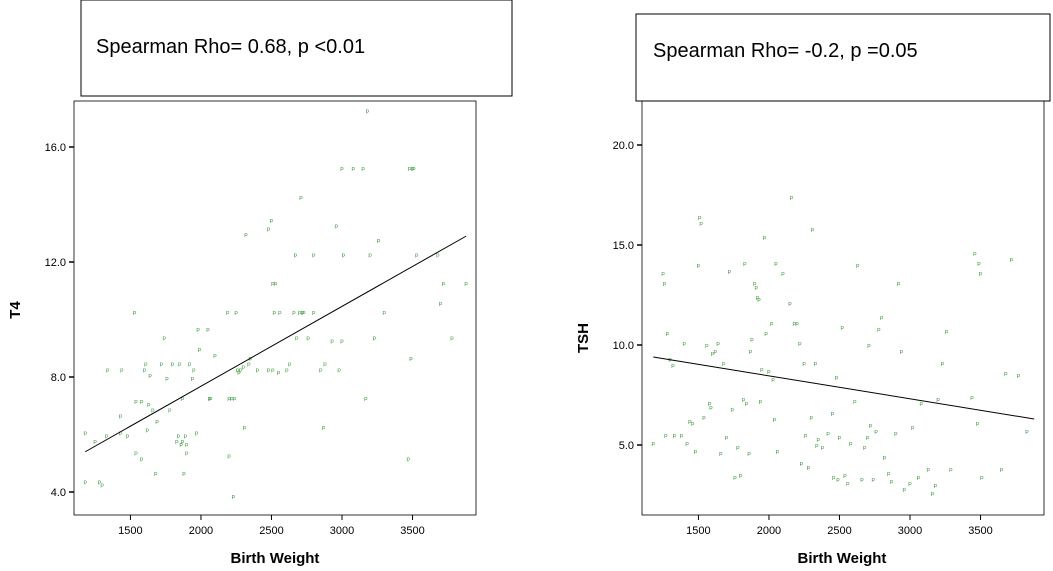  What do you see at coordinates (271, 531) in the screenshot?
I see `x-tick-label-t4: 2500` at bounding box center [271, 531].